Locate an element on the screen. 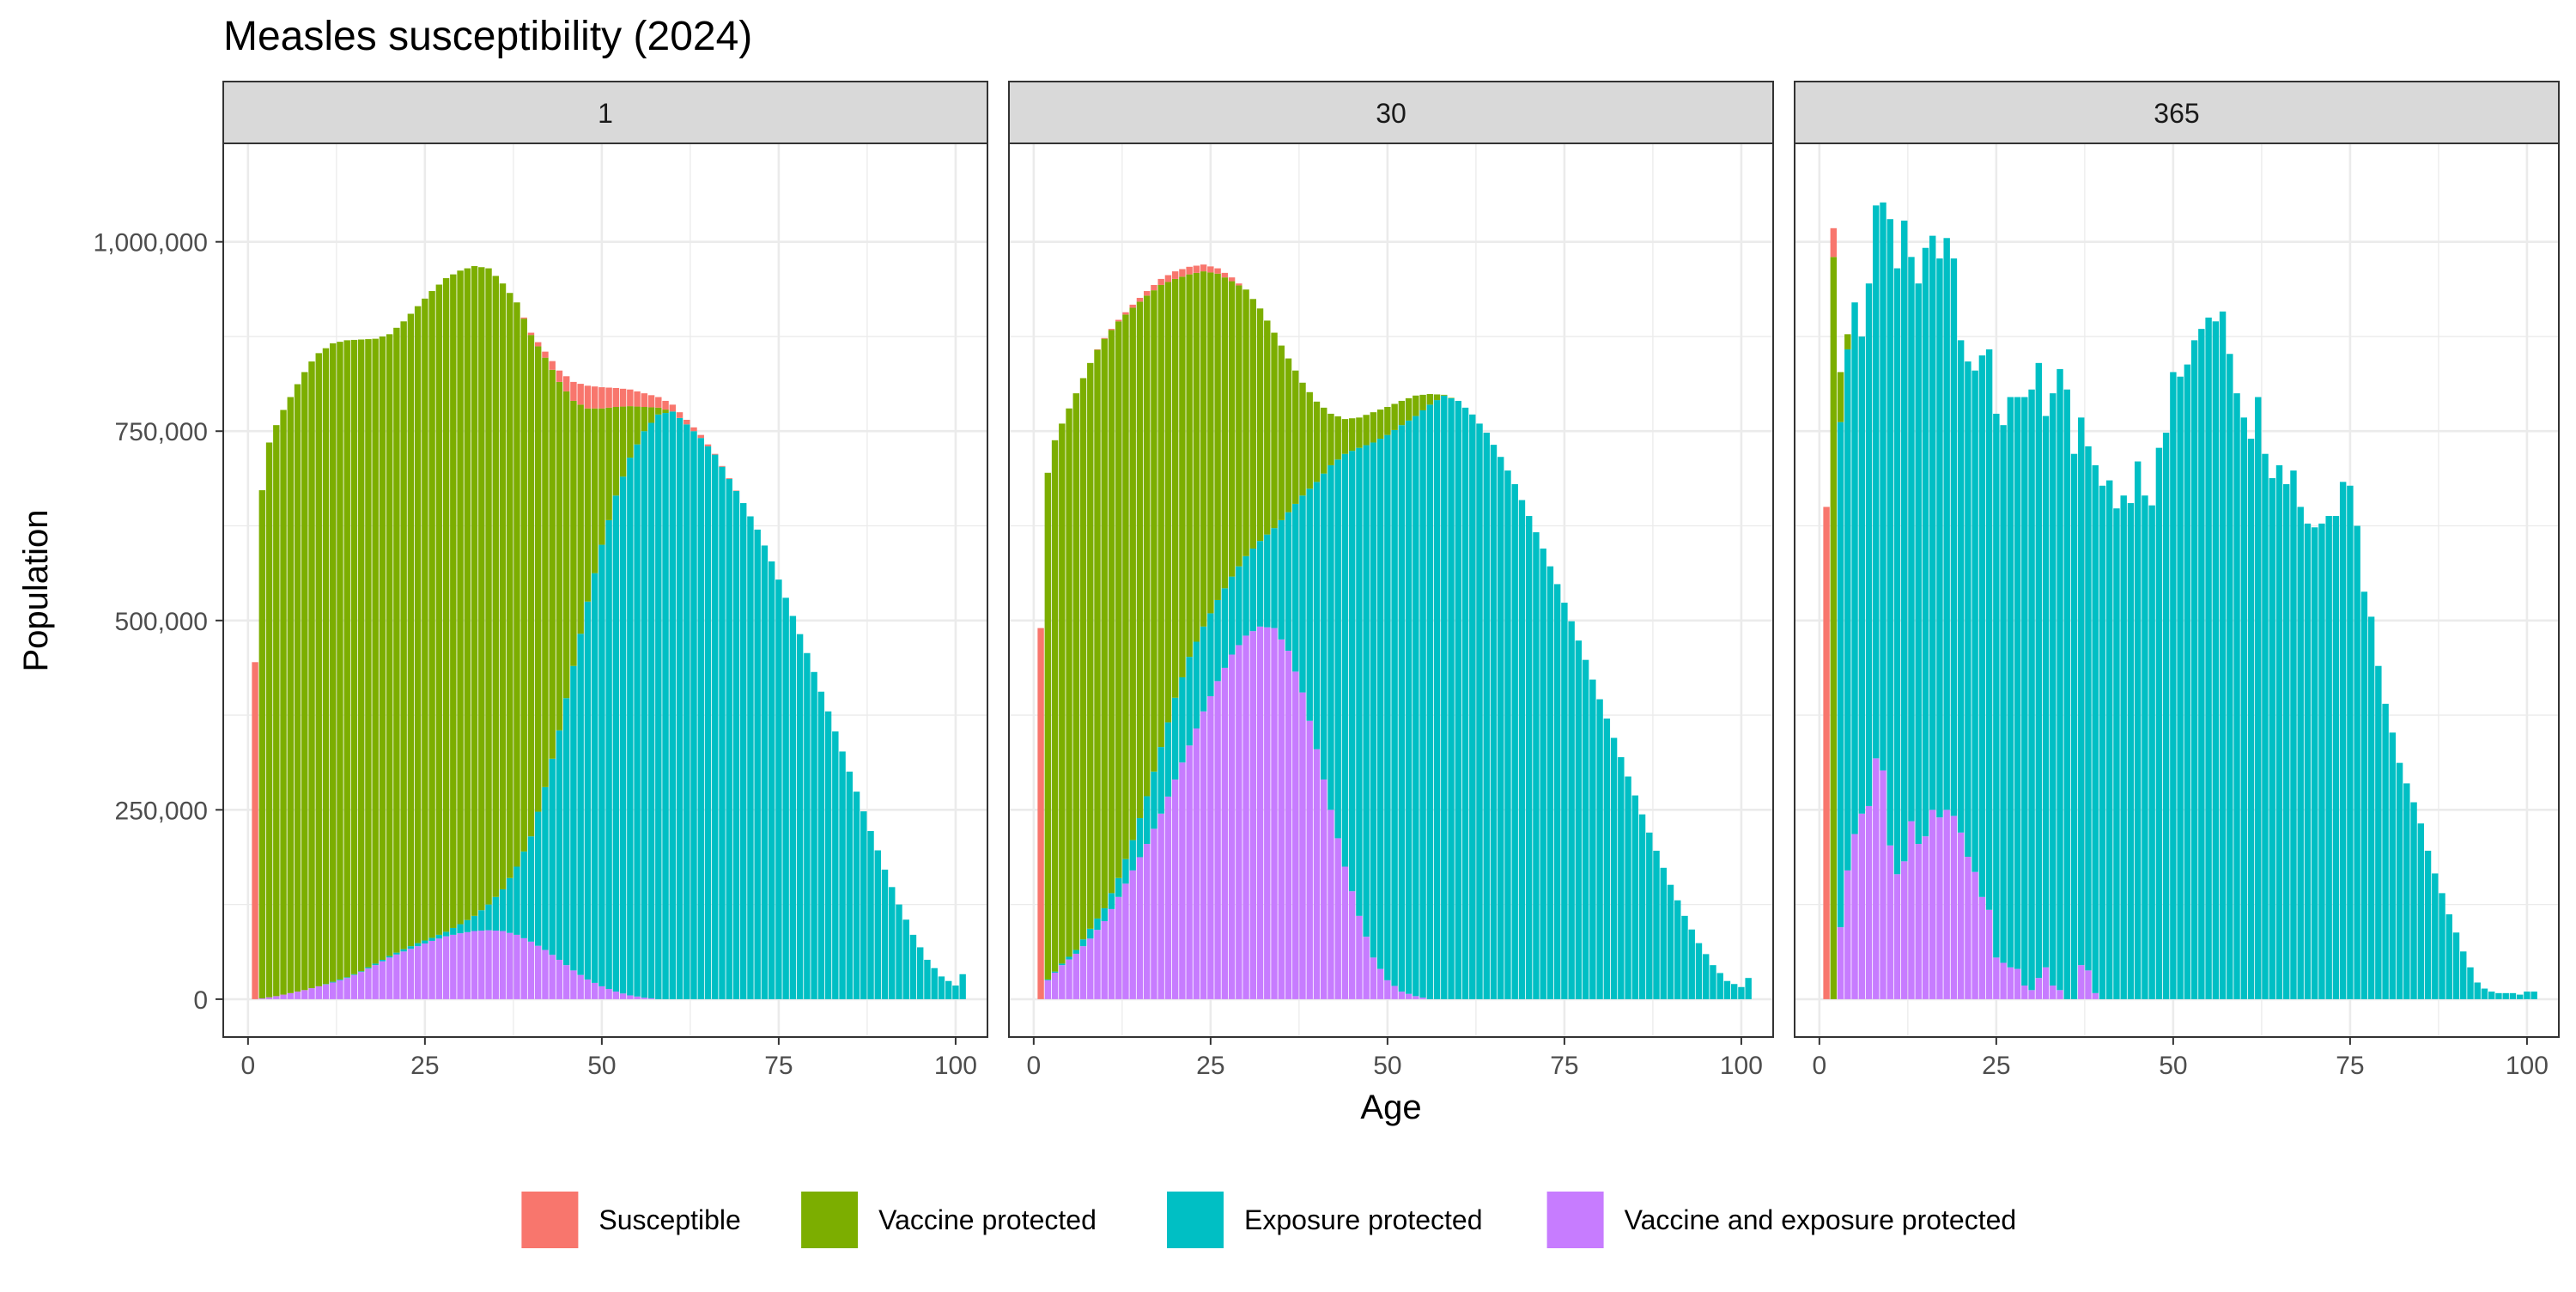 This screenshot has width=2576, height=1292. y-tick-label: 250,000 is located at coordinates (161, 811).